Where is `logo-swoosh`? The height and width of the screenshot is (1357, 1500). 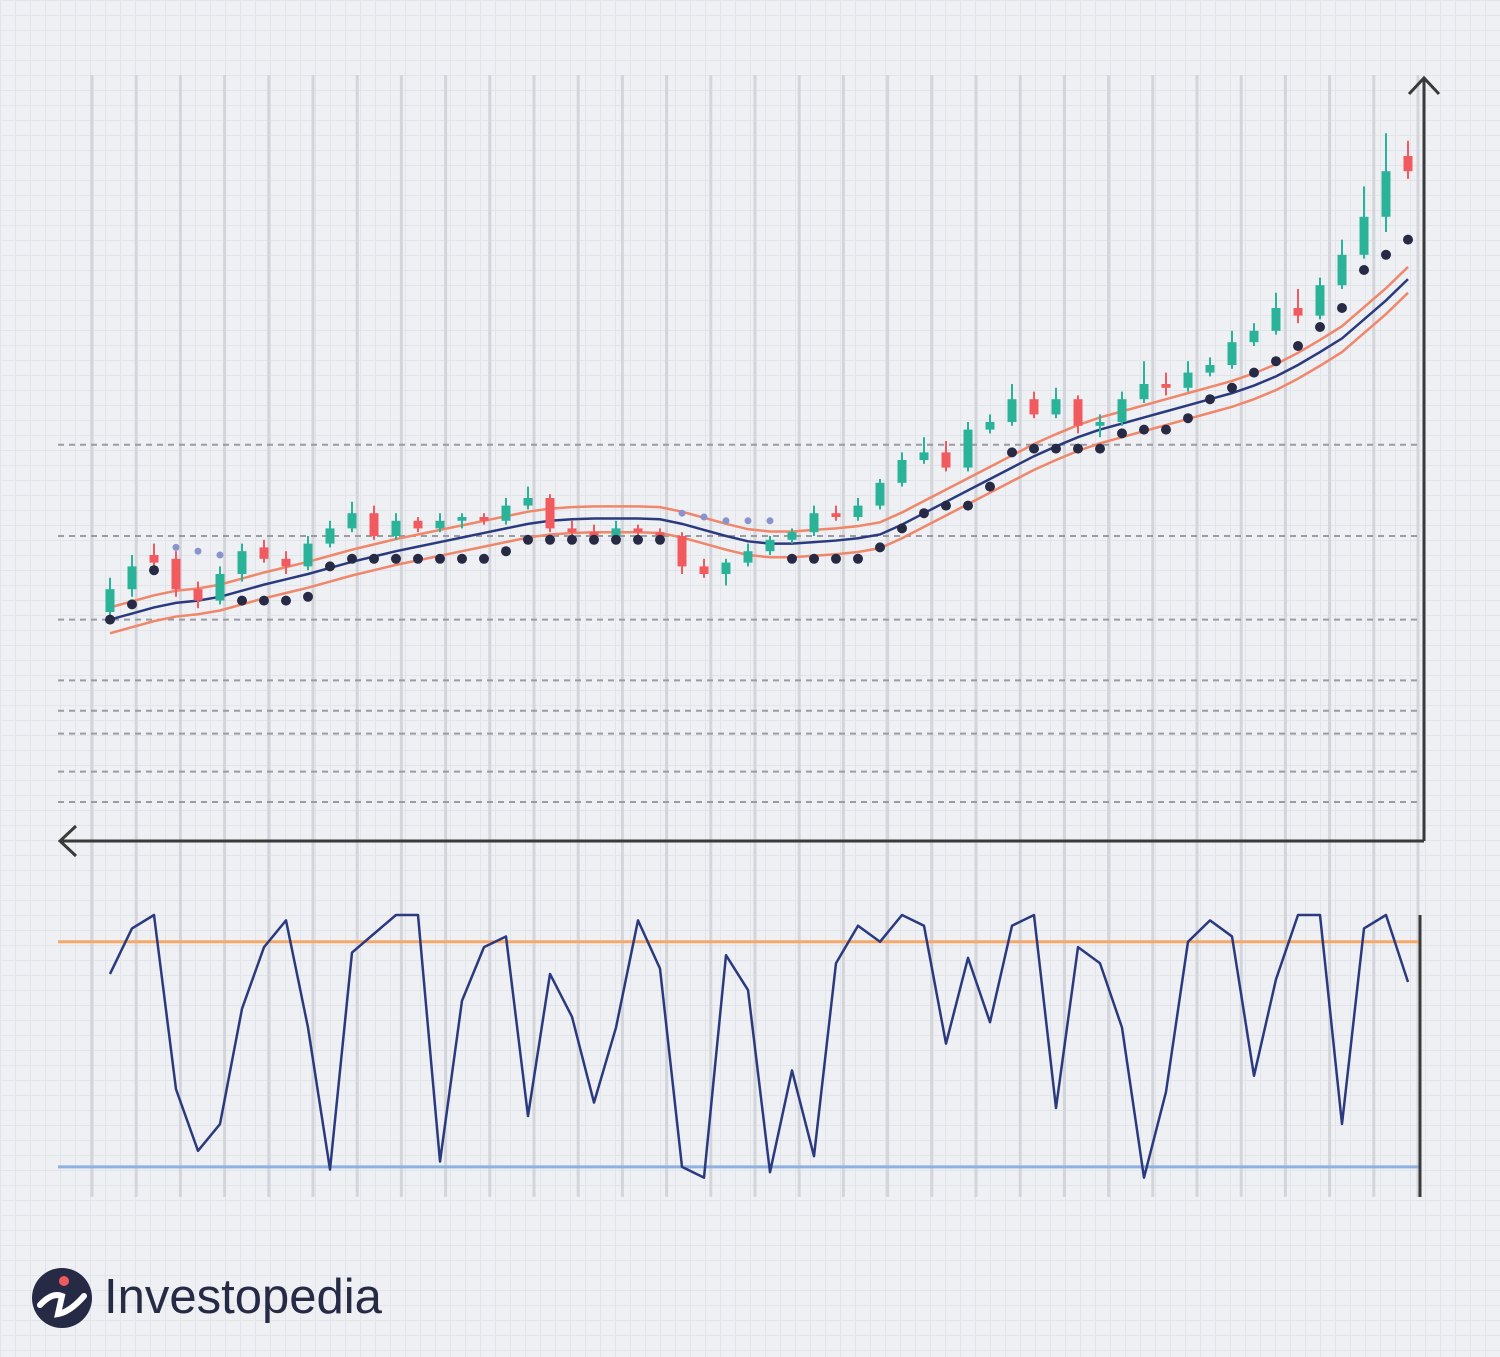 logo-swoosh is located at coordinates (62, 1305).